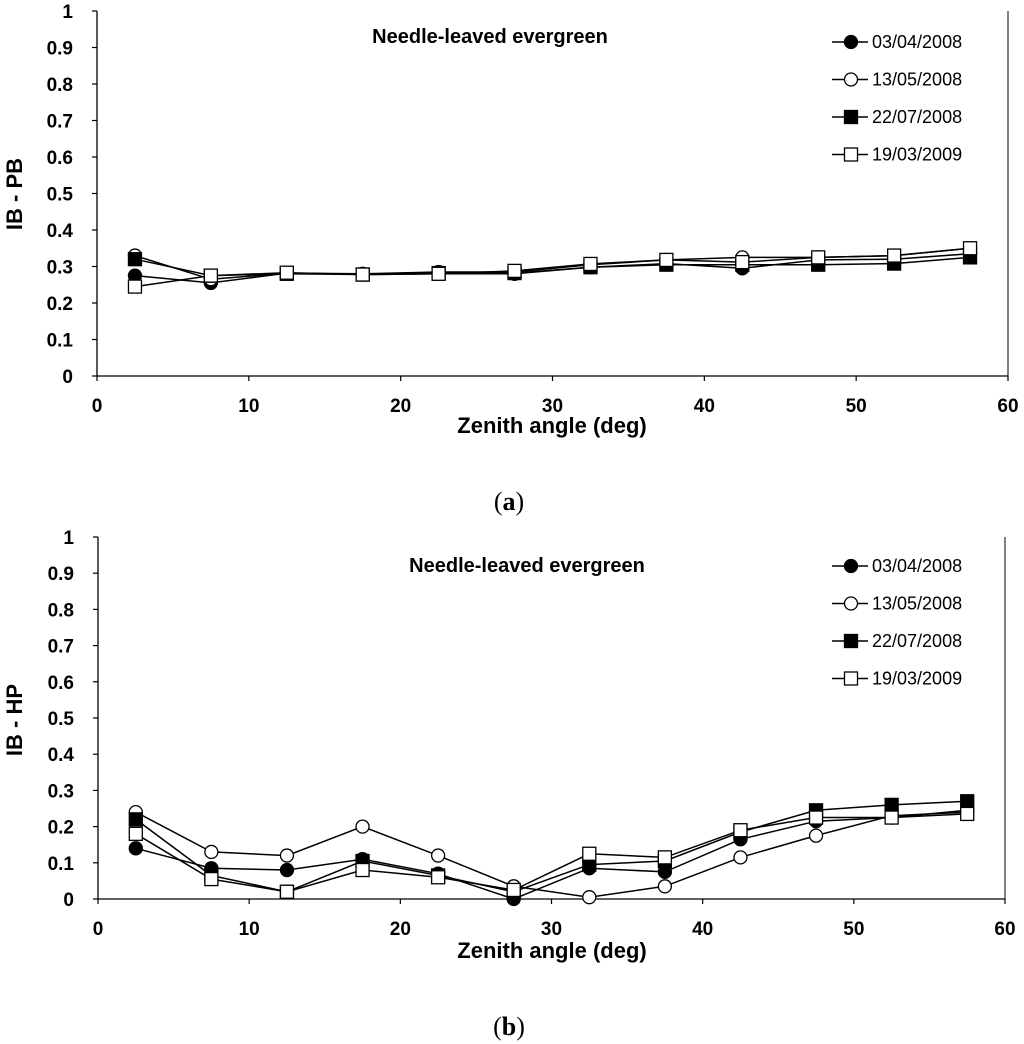 The width and height of the screenshot is (1024, 1044). I want to click on caption-letter: b, so click(509, 1026).